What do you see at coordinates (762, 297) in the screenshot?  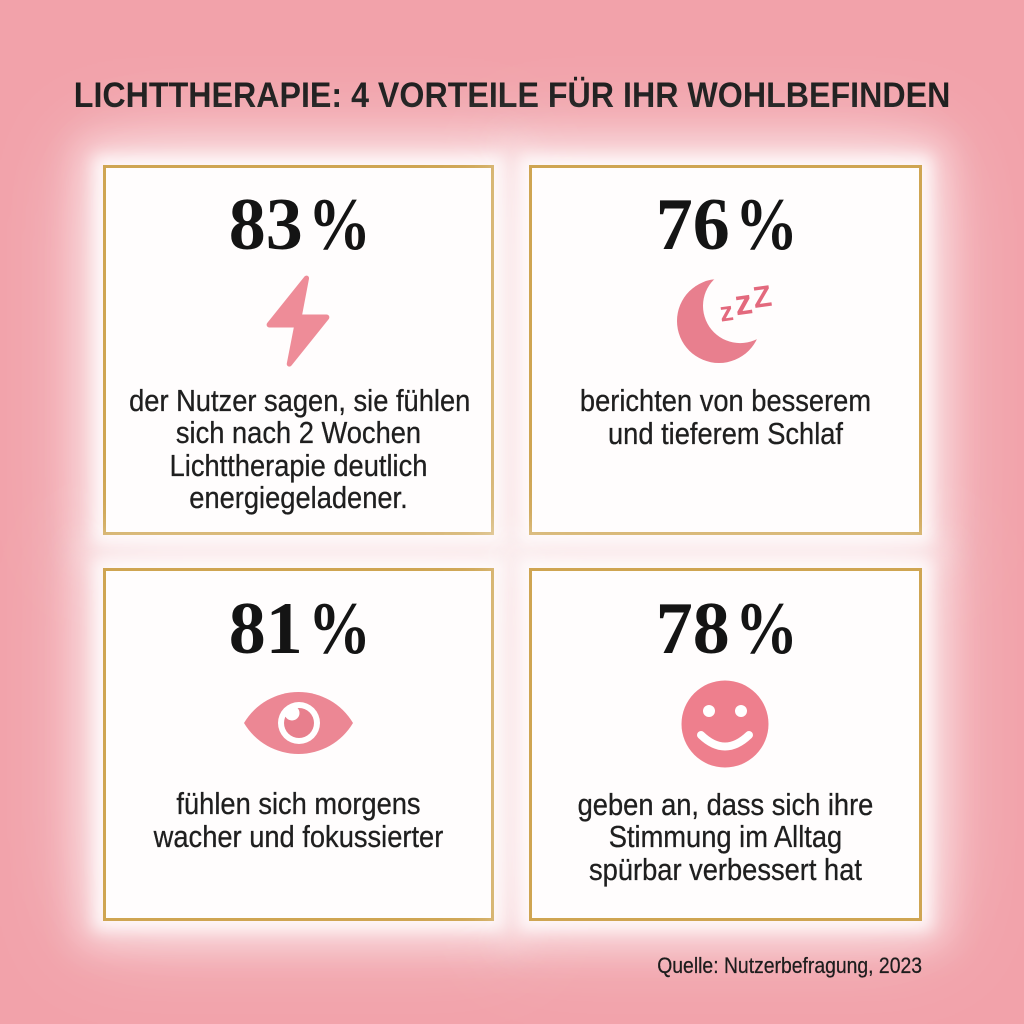 I see `svg-text: Z` at bounding box center [762, 297].